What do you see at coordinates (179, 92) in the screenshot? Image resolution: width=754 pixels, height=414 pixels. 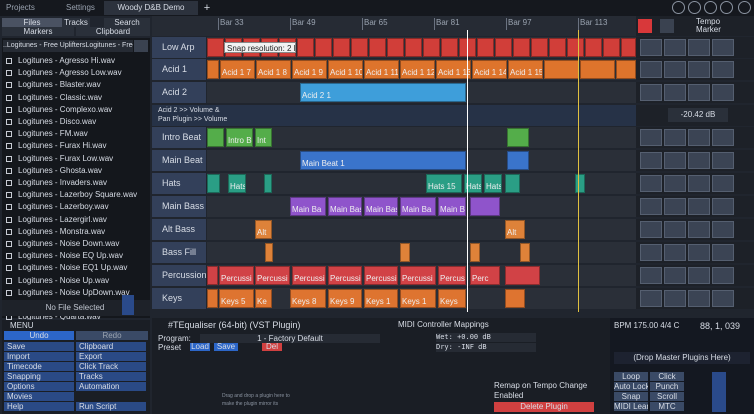 I see `track-header: Acid 2` at bounding box center [179, 92].